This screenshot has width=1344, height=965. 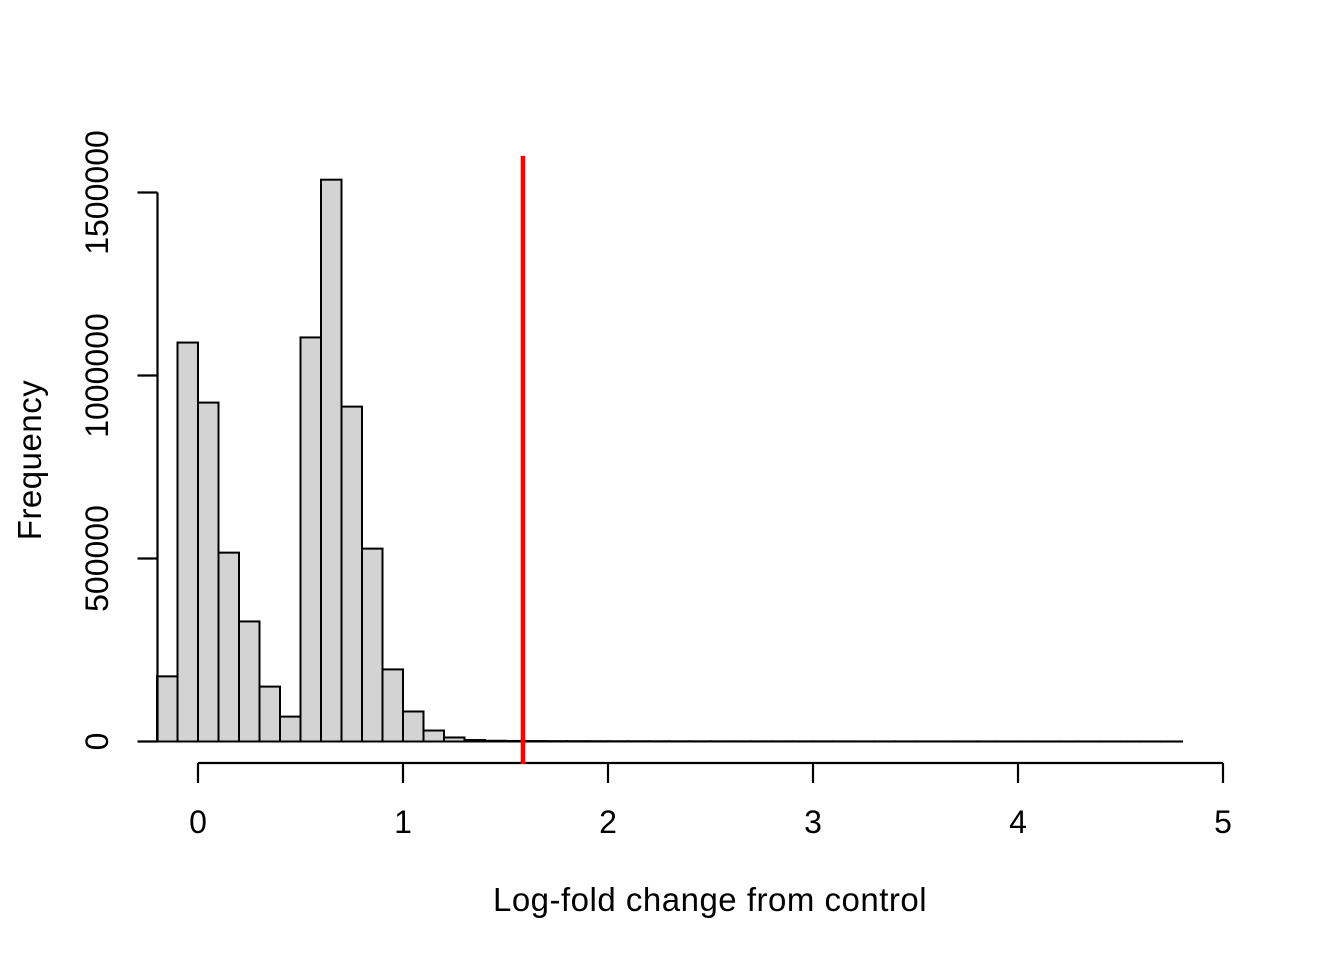 What do you see at coordinates (97, 375) in the screenshot?
I see `y-tick-label: 1000000` at bounding box center [97, 375].